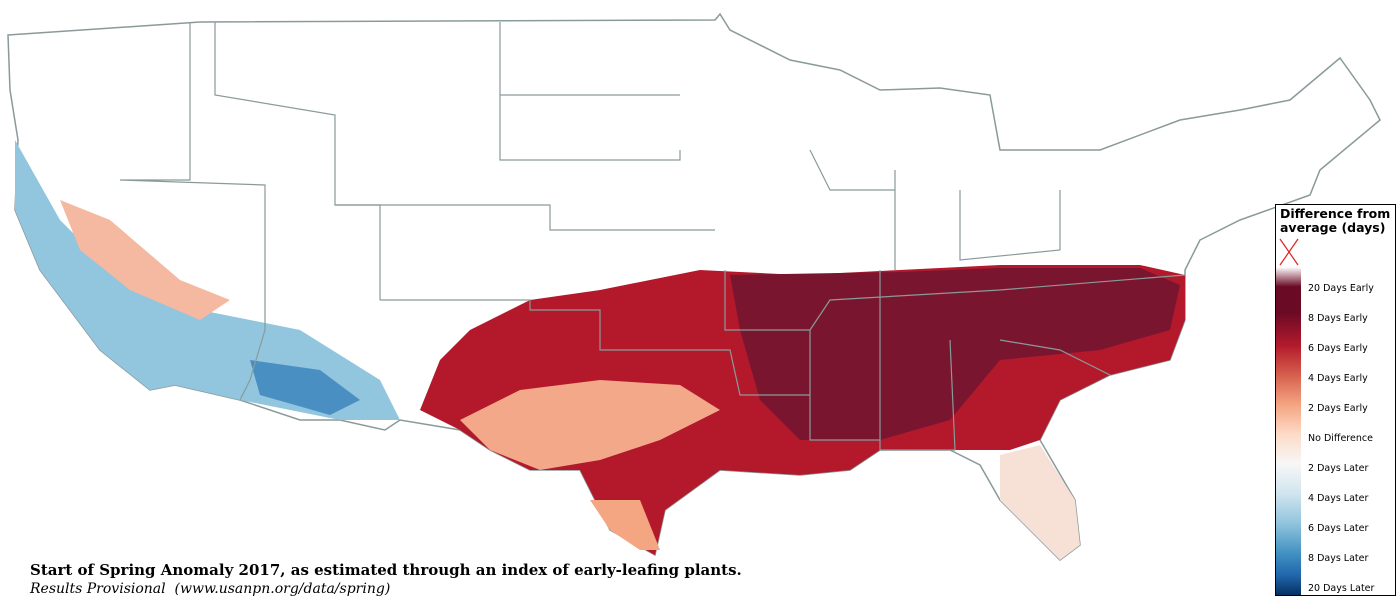 The height and width of the screenshot is (600, 1400). Describe the element at coordinates (1341, 288) in the screenshot. I see `legend-label: 20 Days Early` at that location.